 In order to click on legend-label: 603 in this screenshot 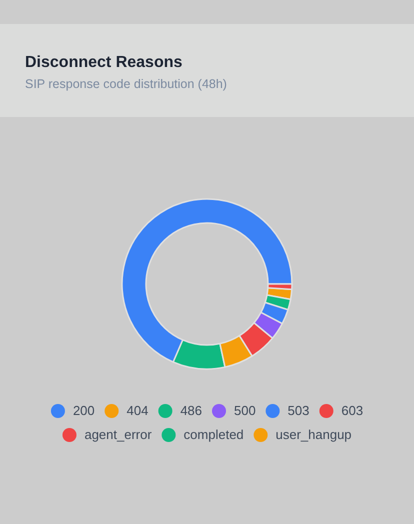, I will do `click(352, 410)`.